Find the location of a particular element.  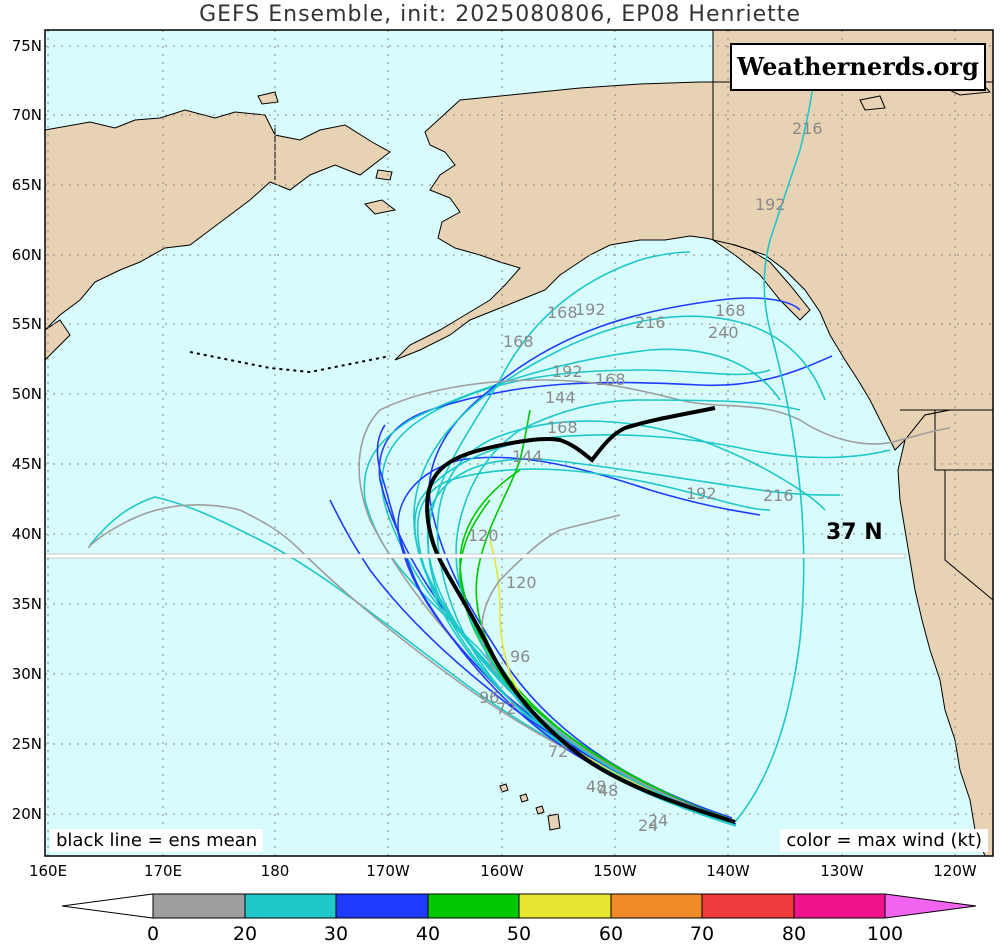

ensemble-mean-track is located at coordinates (580, 615).